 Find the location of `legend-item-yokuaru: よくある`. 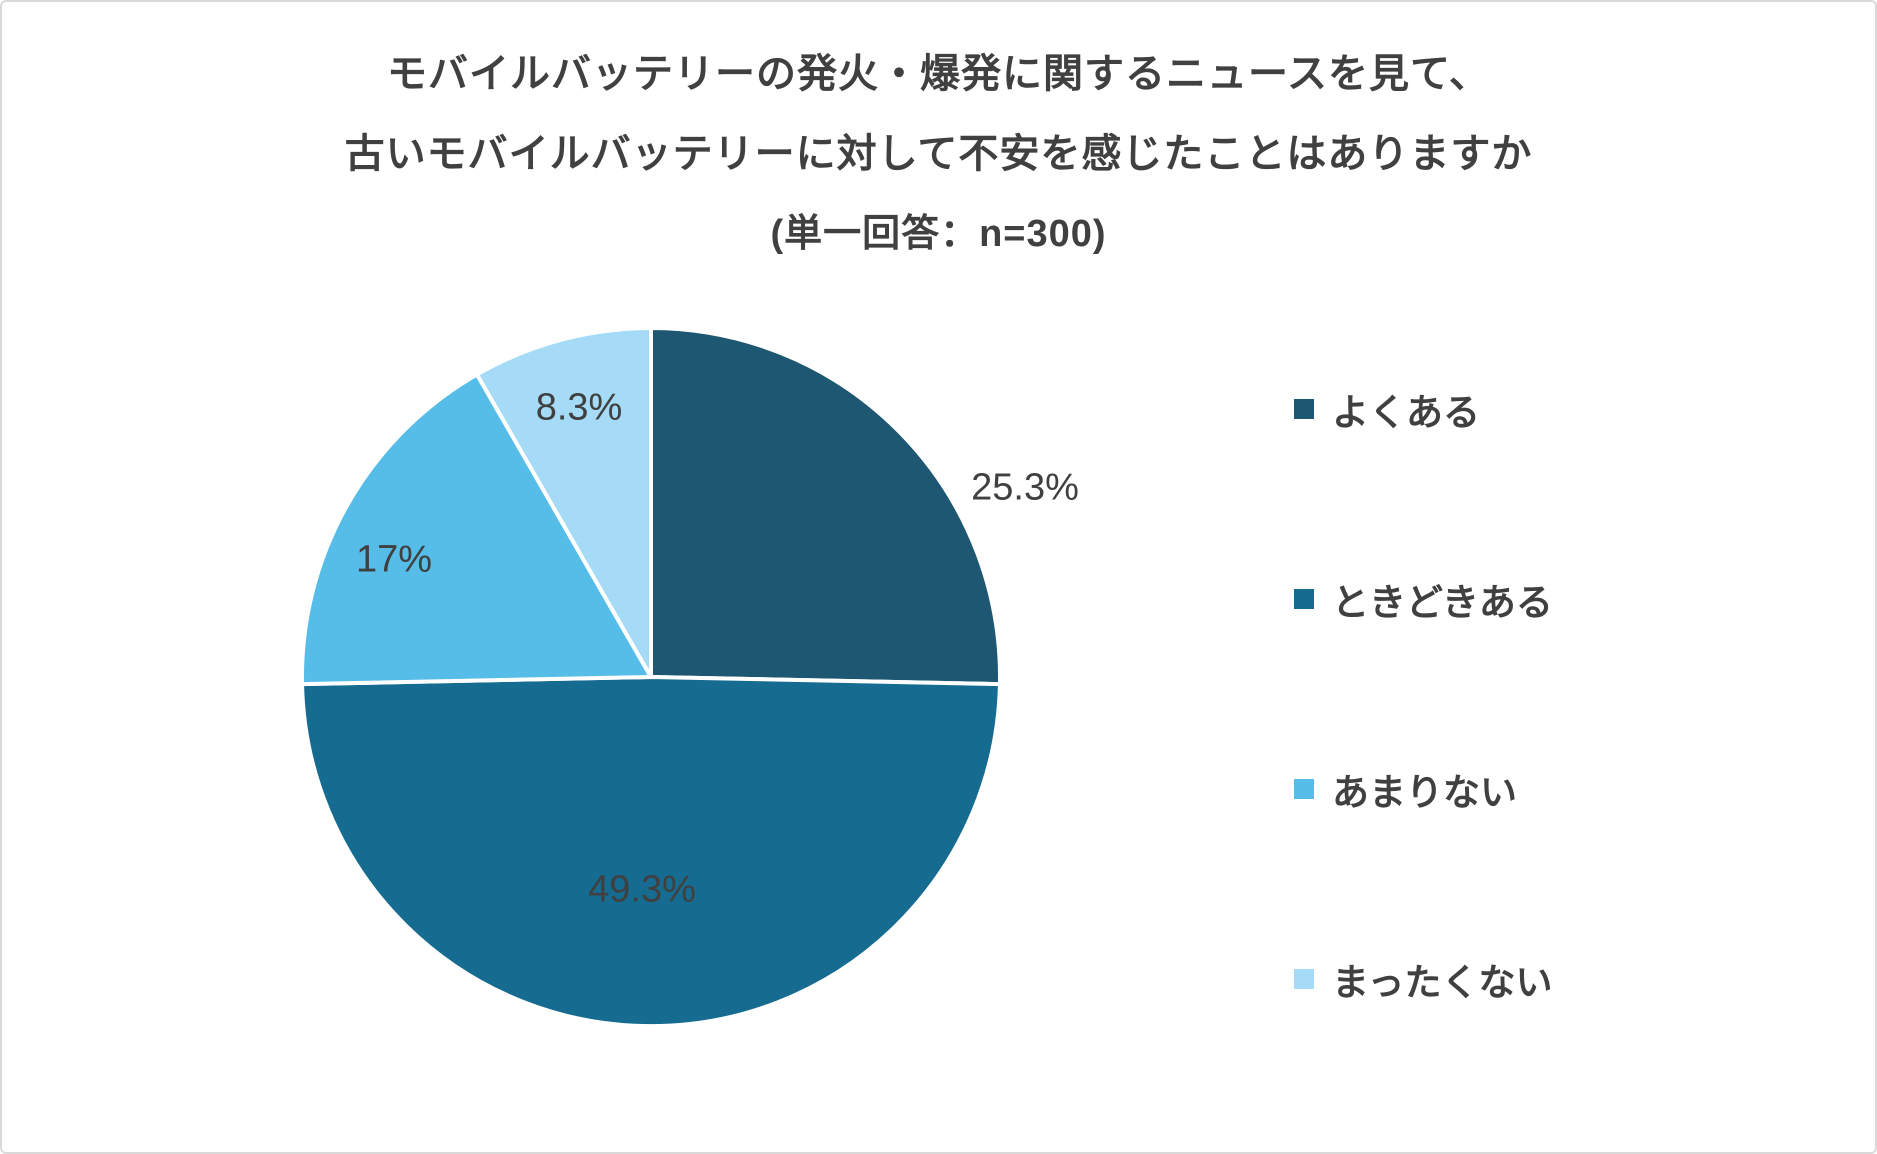

legend-item-yokuaru: よくある is located at coordinates (1423, 409).